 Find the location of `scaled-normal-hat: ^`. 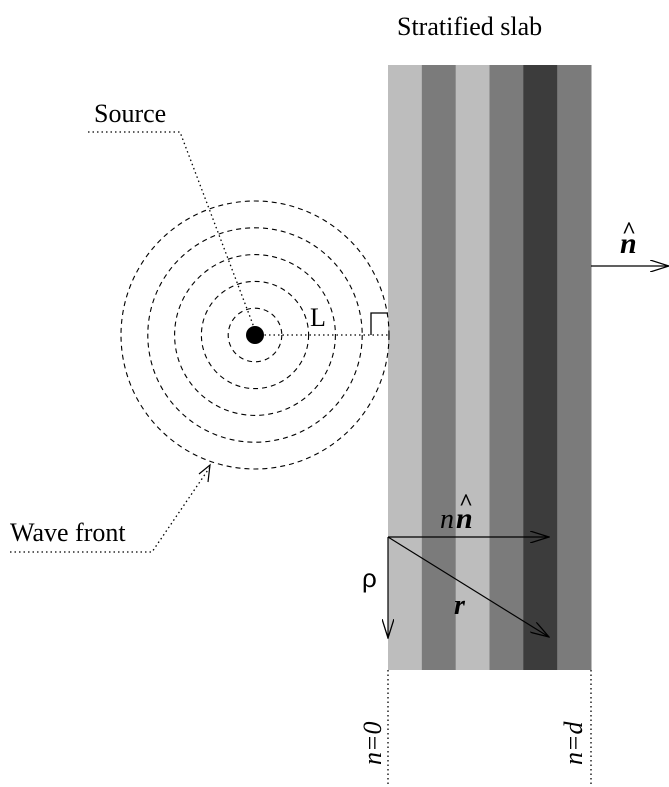

scaled-normal-hat: ^ is located at coordinates (466, 503).